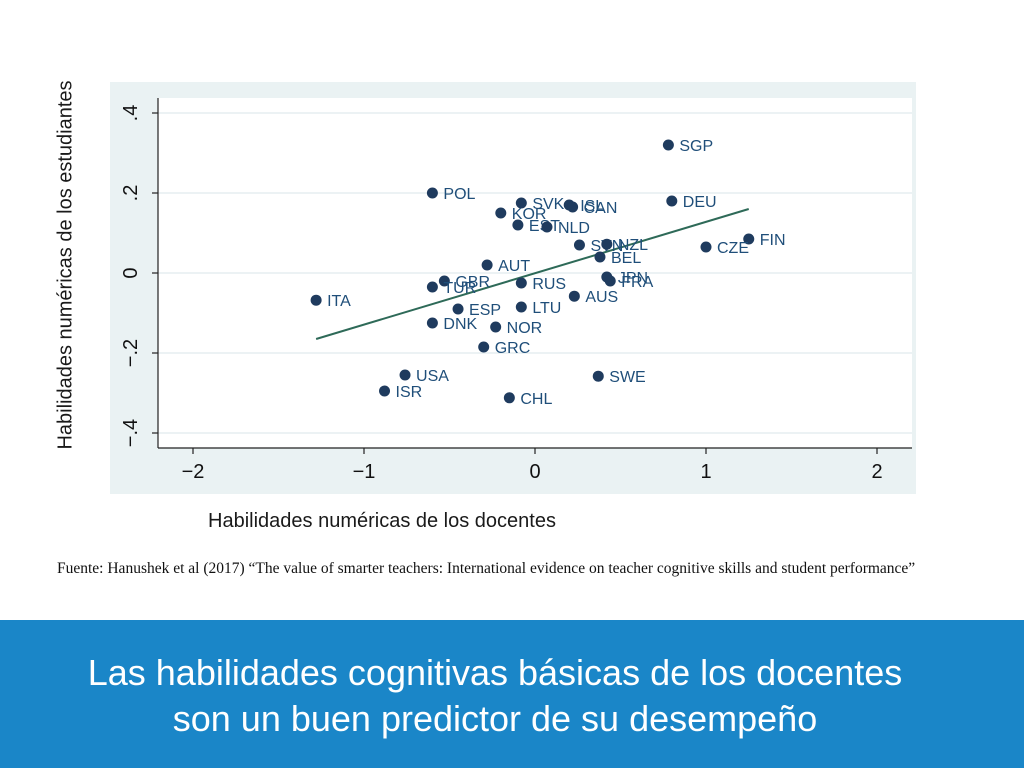  I want to click on y-tick-label: −.4, so click(131, 433).